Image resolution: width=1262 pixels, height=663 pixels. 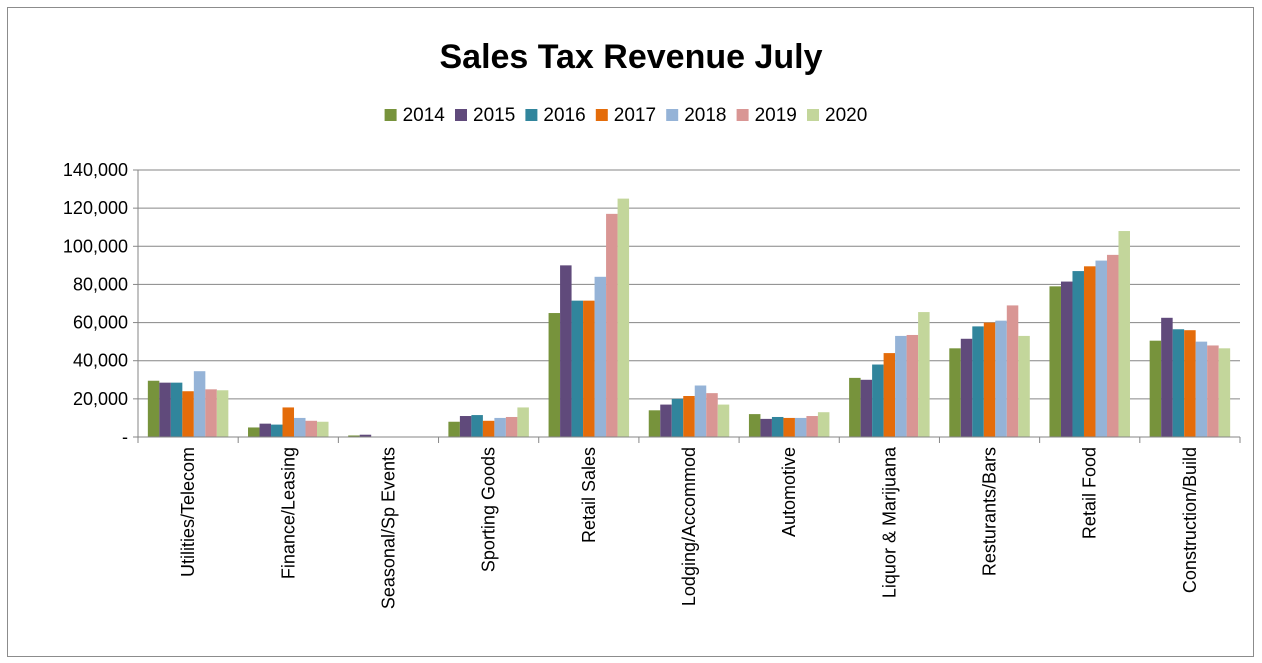 I want to click on y-tick-label: 80,000, so click(x=100, y=284).